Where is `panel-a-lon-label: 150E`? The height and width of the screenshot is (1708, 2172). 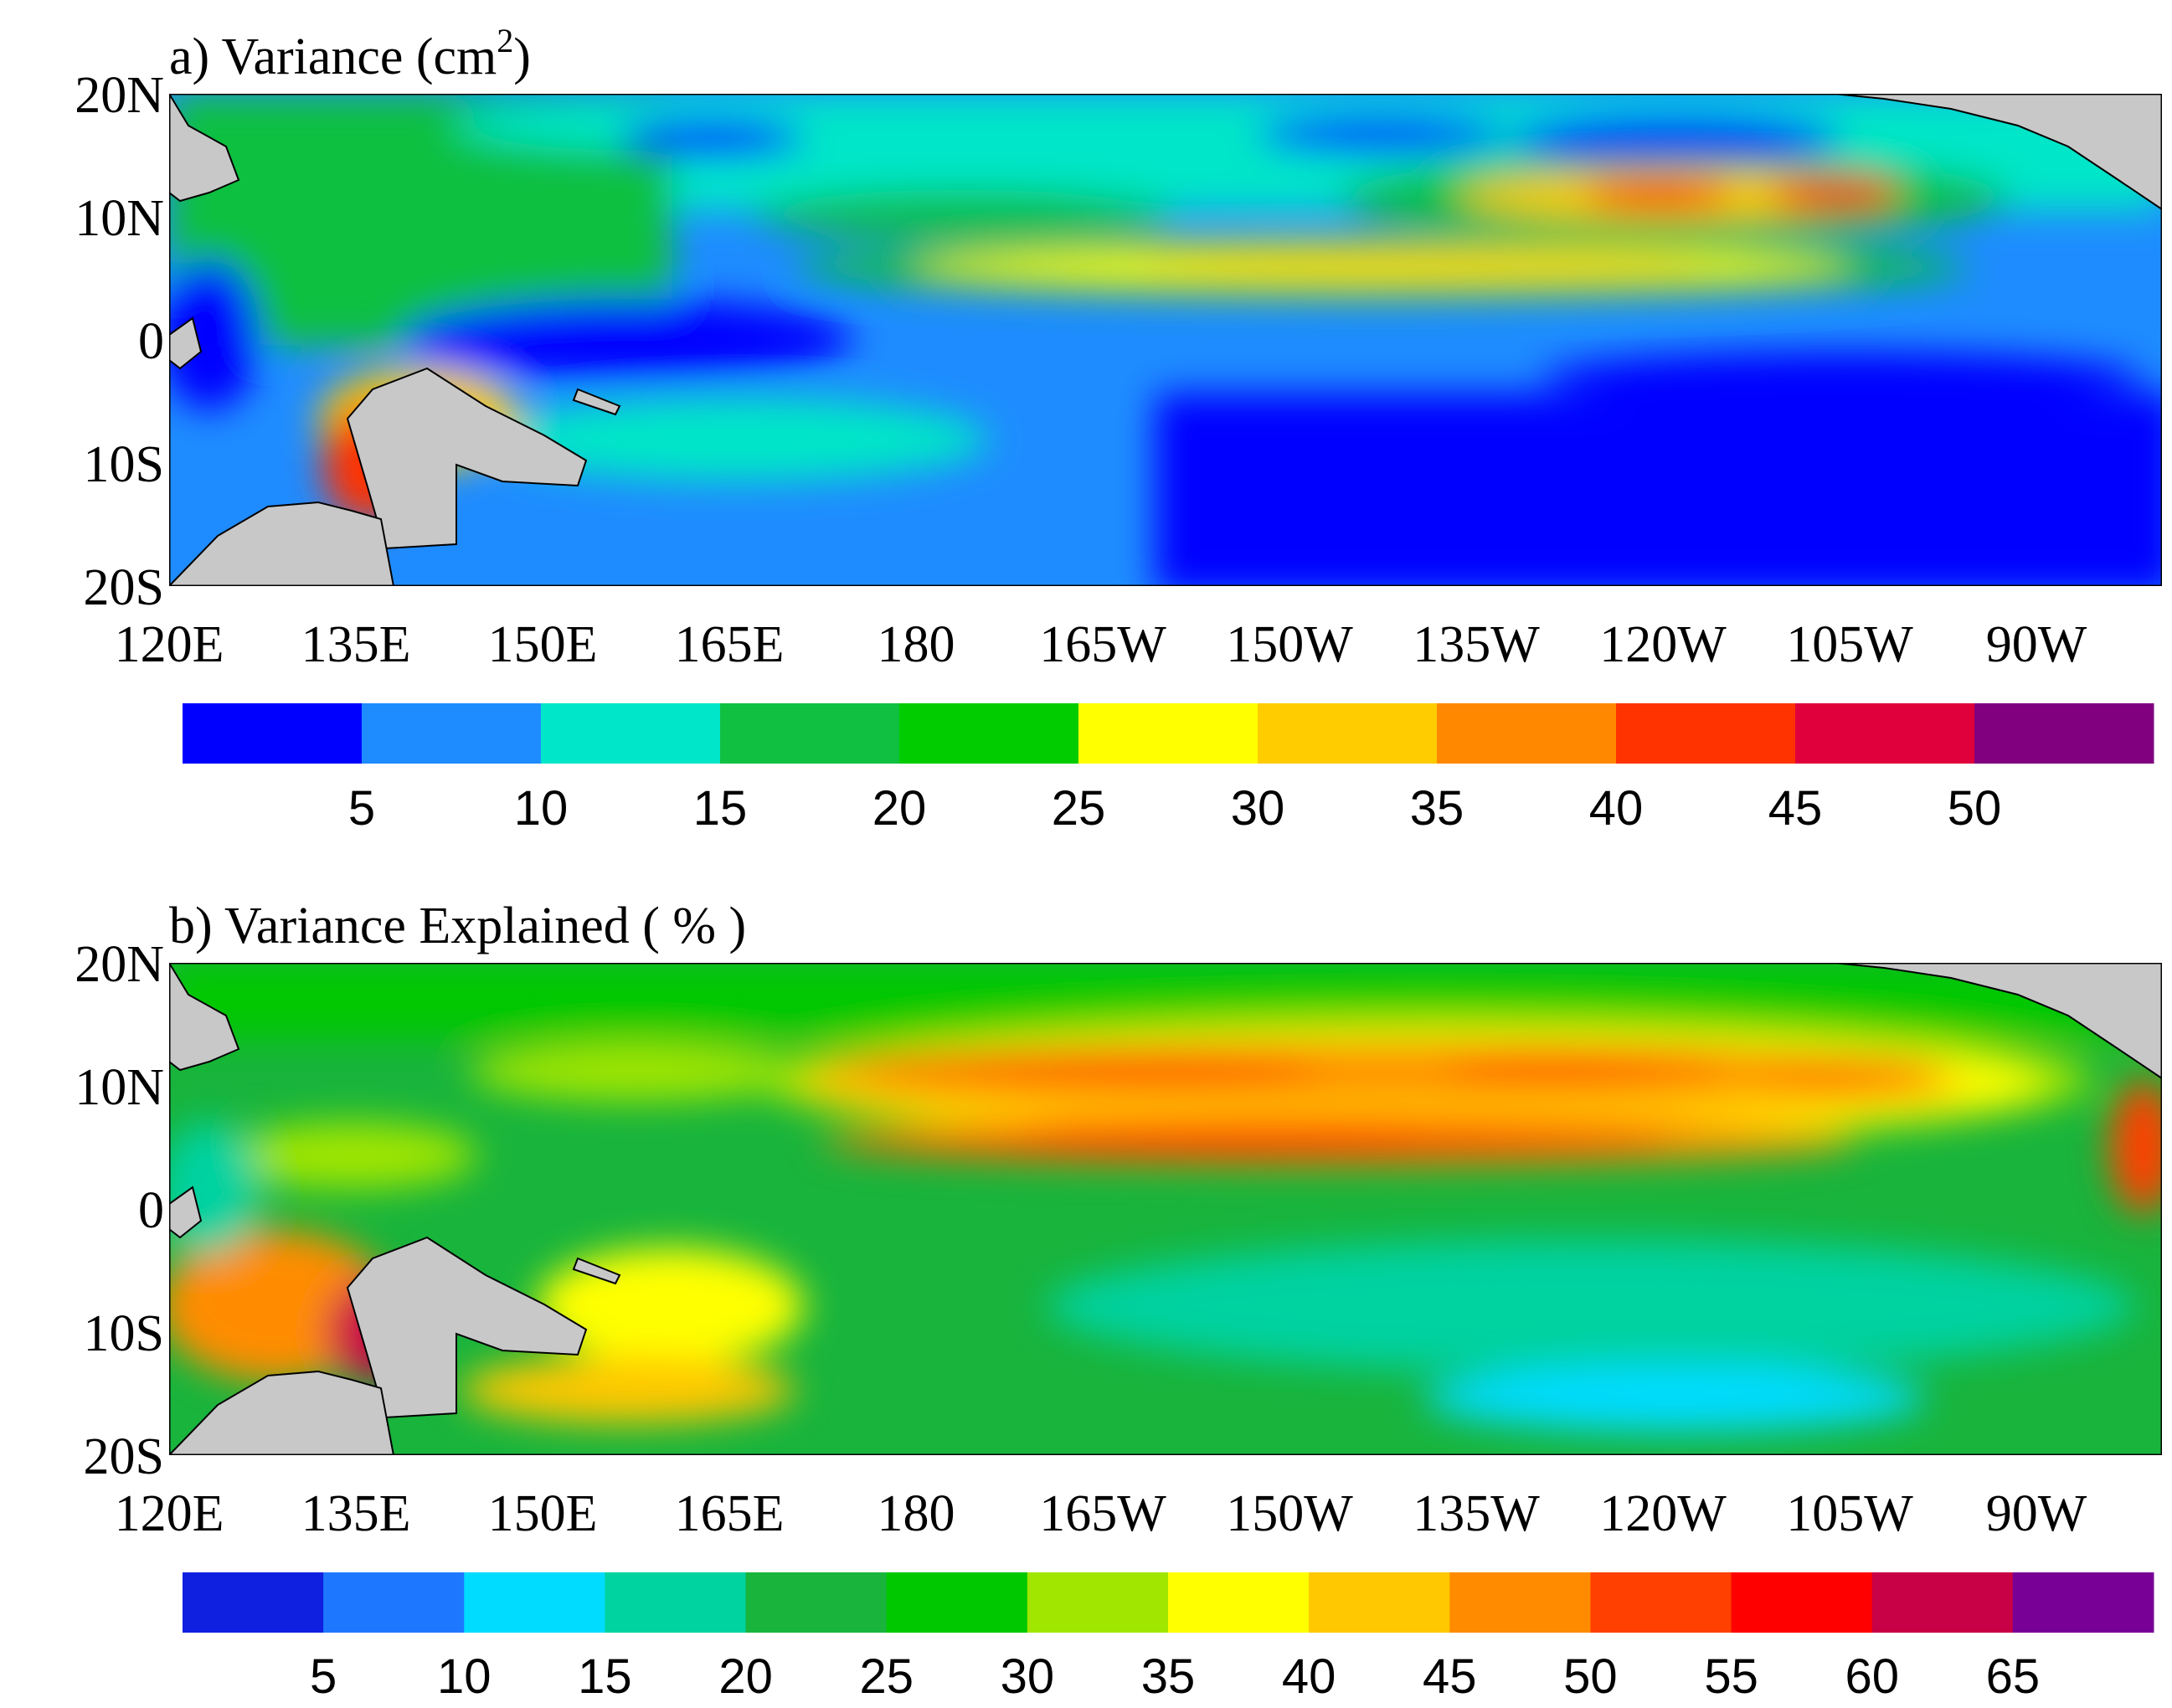 panel-a-lon-label: 150E is located at coordinates (543, 644).